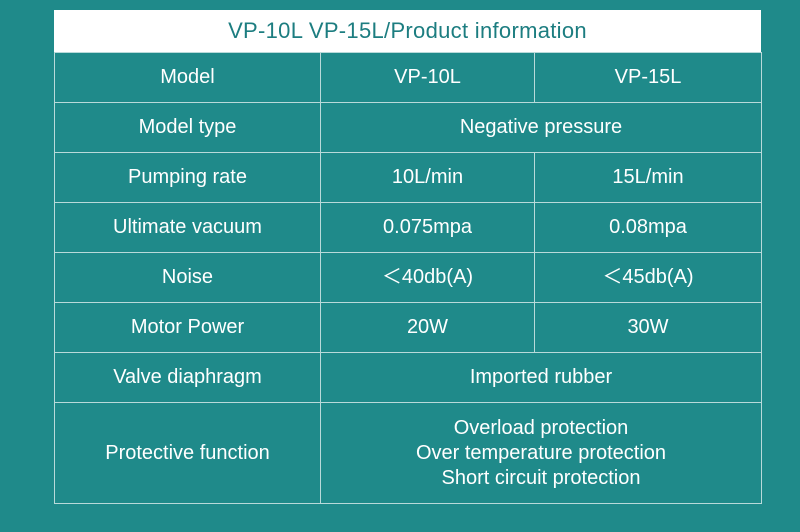 The width and height of the screenshot is (800, 532). Describe the element at coordinates (187, 127) in the screenshot. I see `row-label-model-type: Model type` at that location.